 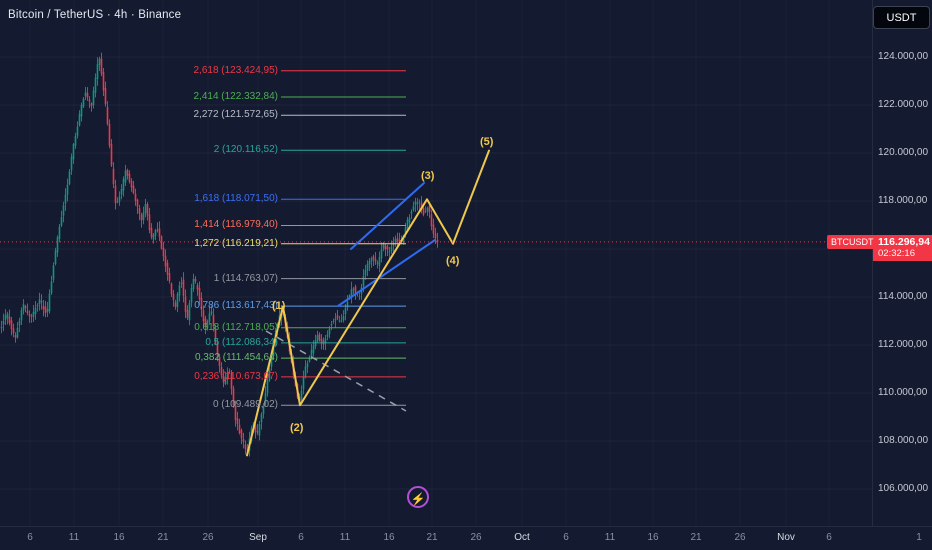 I want to click on price-axis-label: 110.000,00, so click(x=903, y=392).